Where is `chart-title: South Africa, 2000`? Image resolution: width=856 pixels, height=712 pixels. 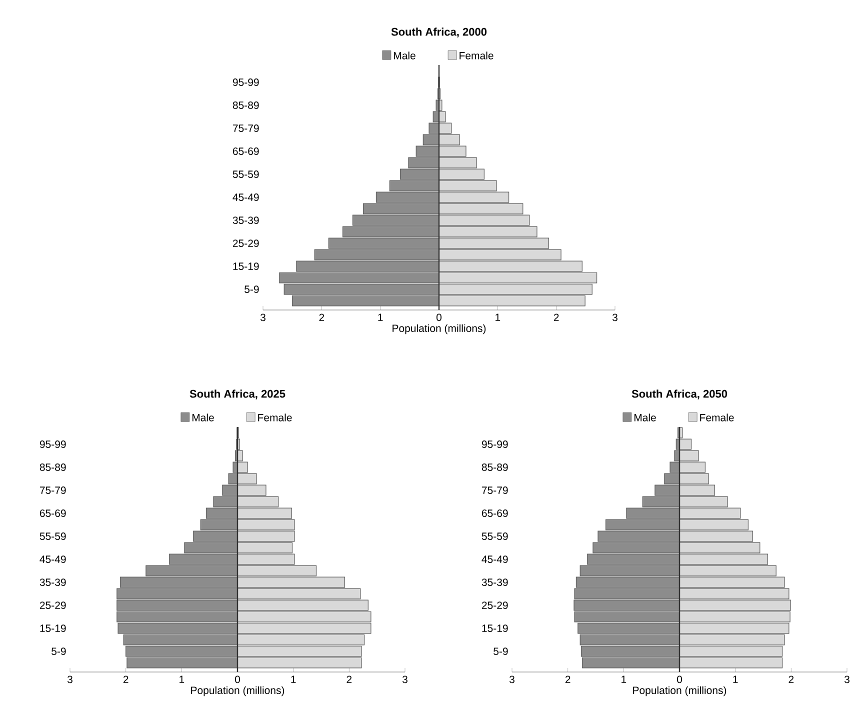 chart-title: South Africa, 2000 is located at coordinates (439, 33).